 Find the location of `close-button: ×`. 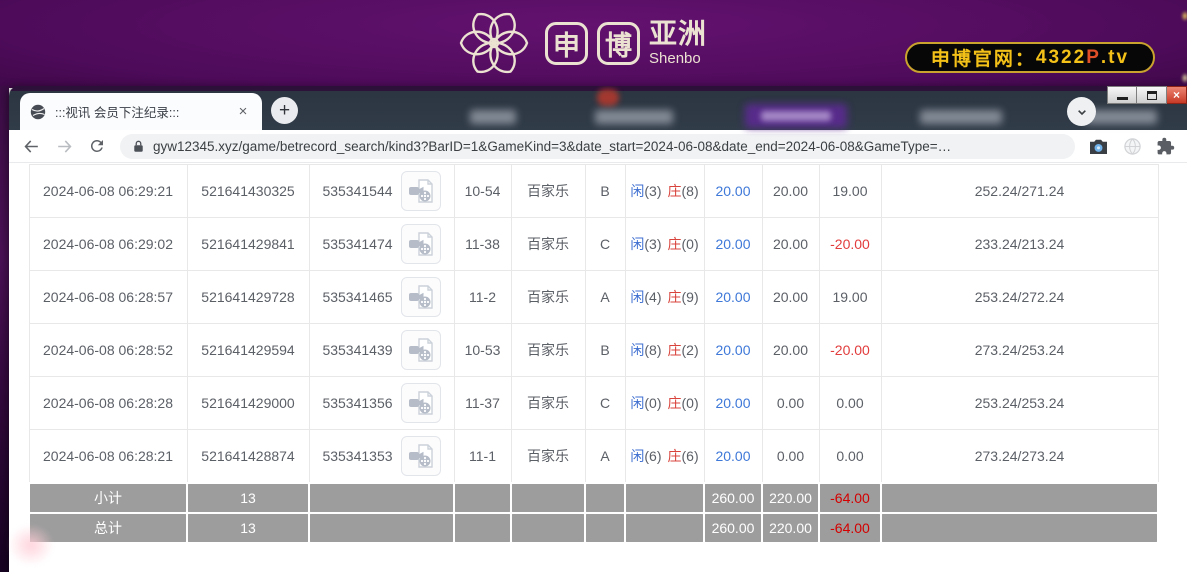

close-button: × is located at coordinates (1177, 95).